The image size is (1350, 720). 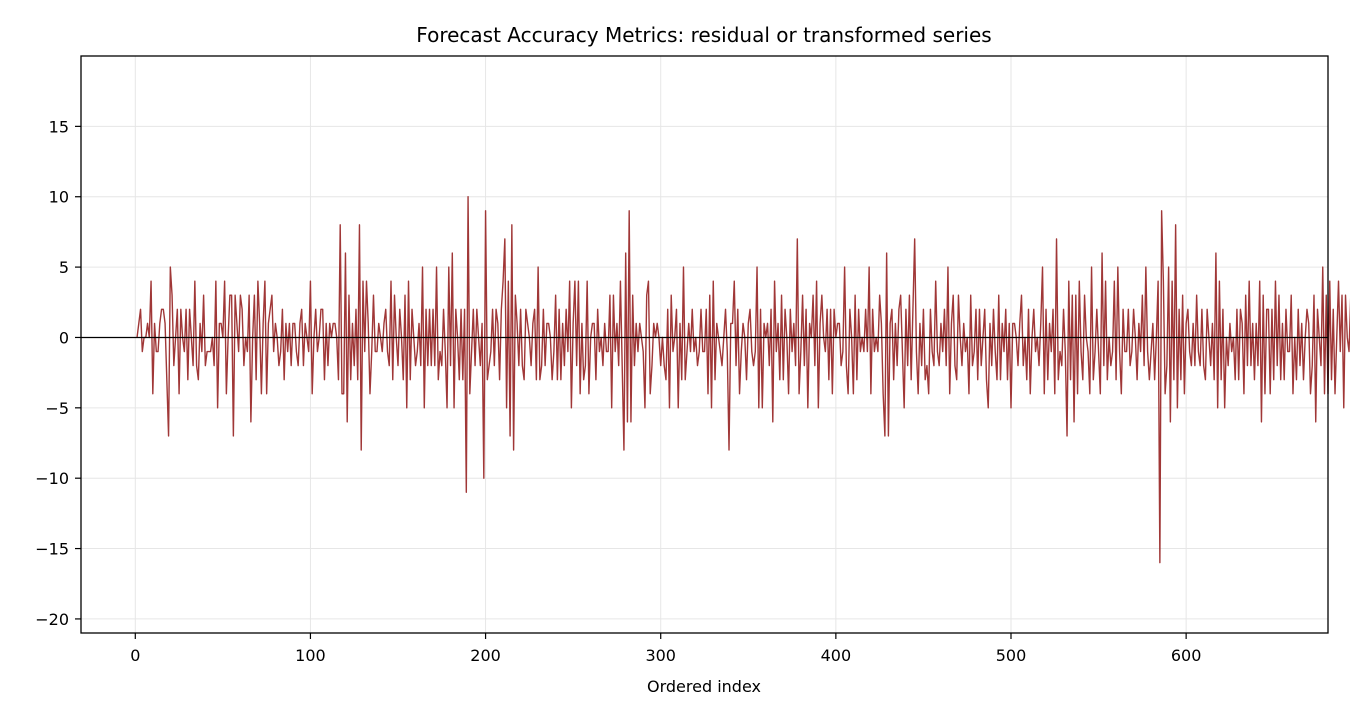 I want to click on y-tick-label: −5, so click(x=57, y=408).